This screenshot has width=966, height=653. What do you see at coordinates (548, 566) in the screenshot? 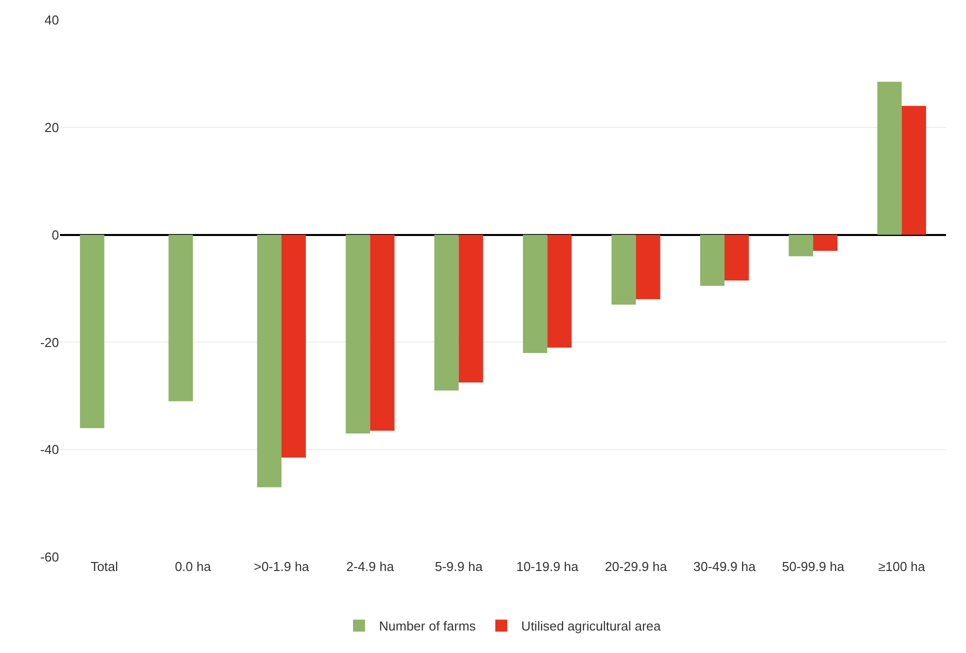
I see `x-tick-label: 10-19.9 ha` at bounding box center [548, 566].